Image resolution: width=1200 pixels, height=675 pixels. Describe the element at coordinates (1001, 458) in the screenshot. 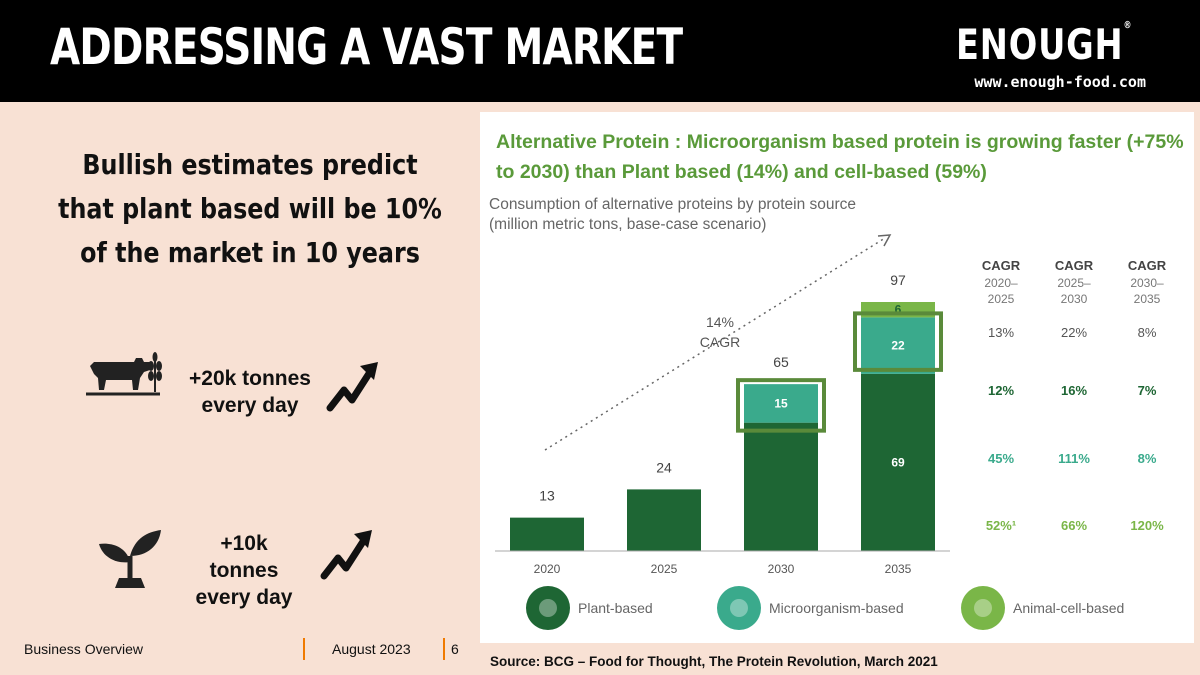

I see `cagr-table-cell: 45%` at that location.